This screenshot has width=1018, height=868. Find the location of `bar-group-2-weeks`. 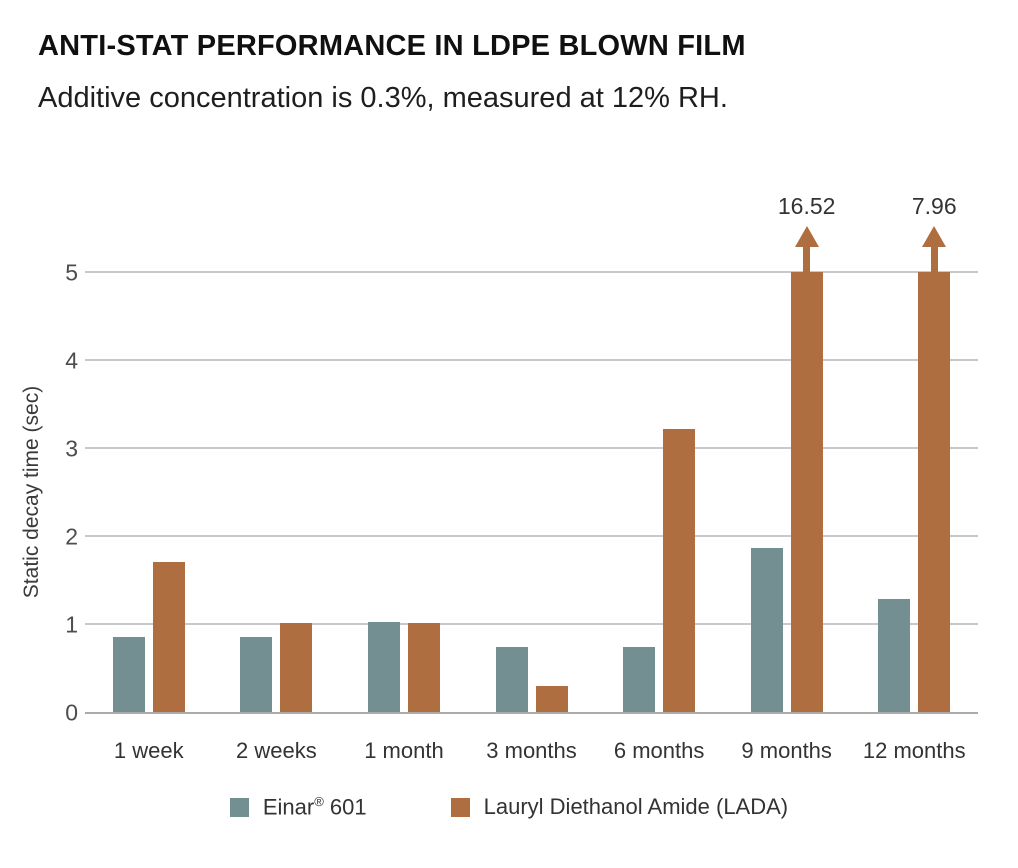

bar-group-2-weeks is located at coordinates (277, 492).